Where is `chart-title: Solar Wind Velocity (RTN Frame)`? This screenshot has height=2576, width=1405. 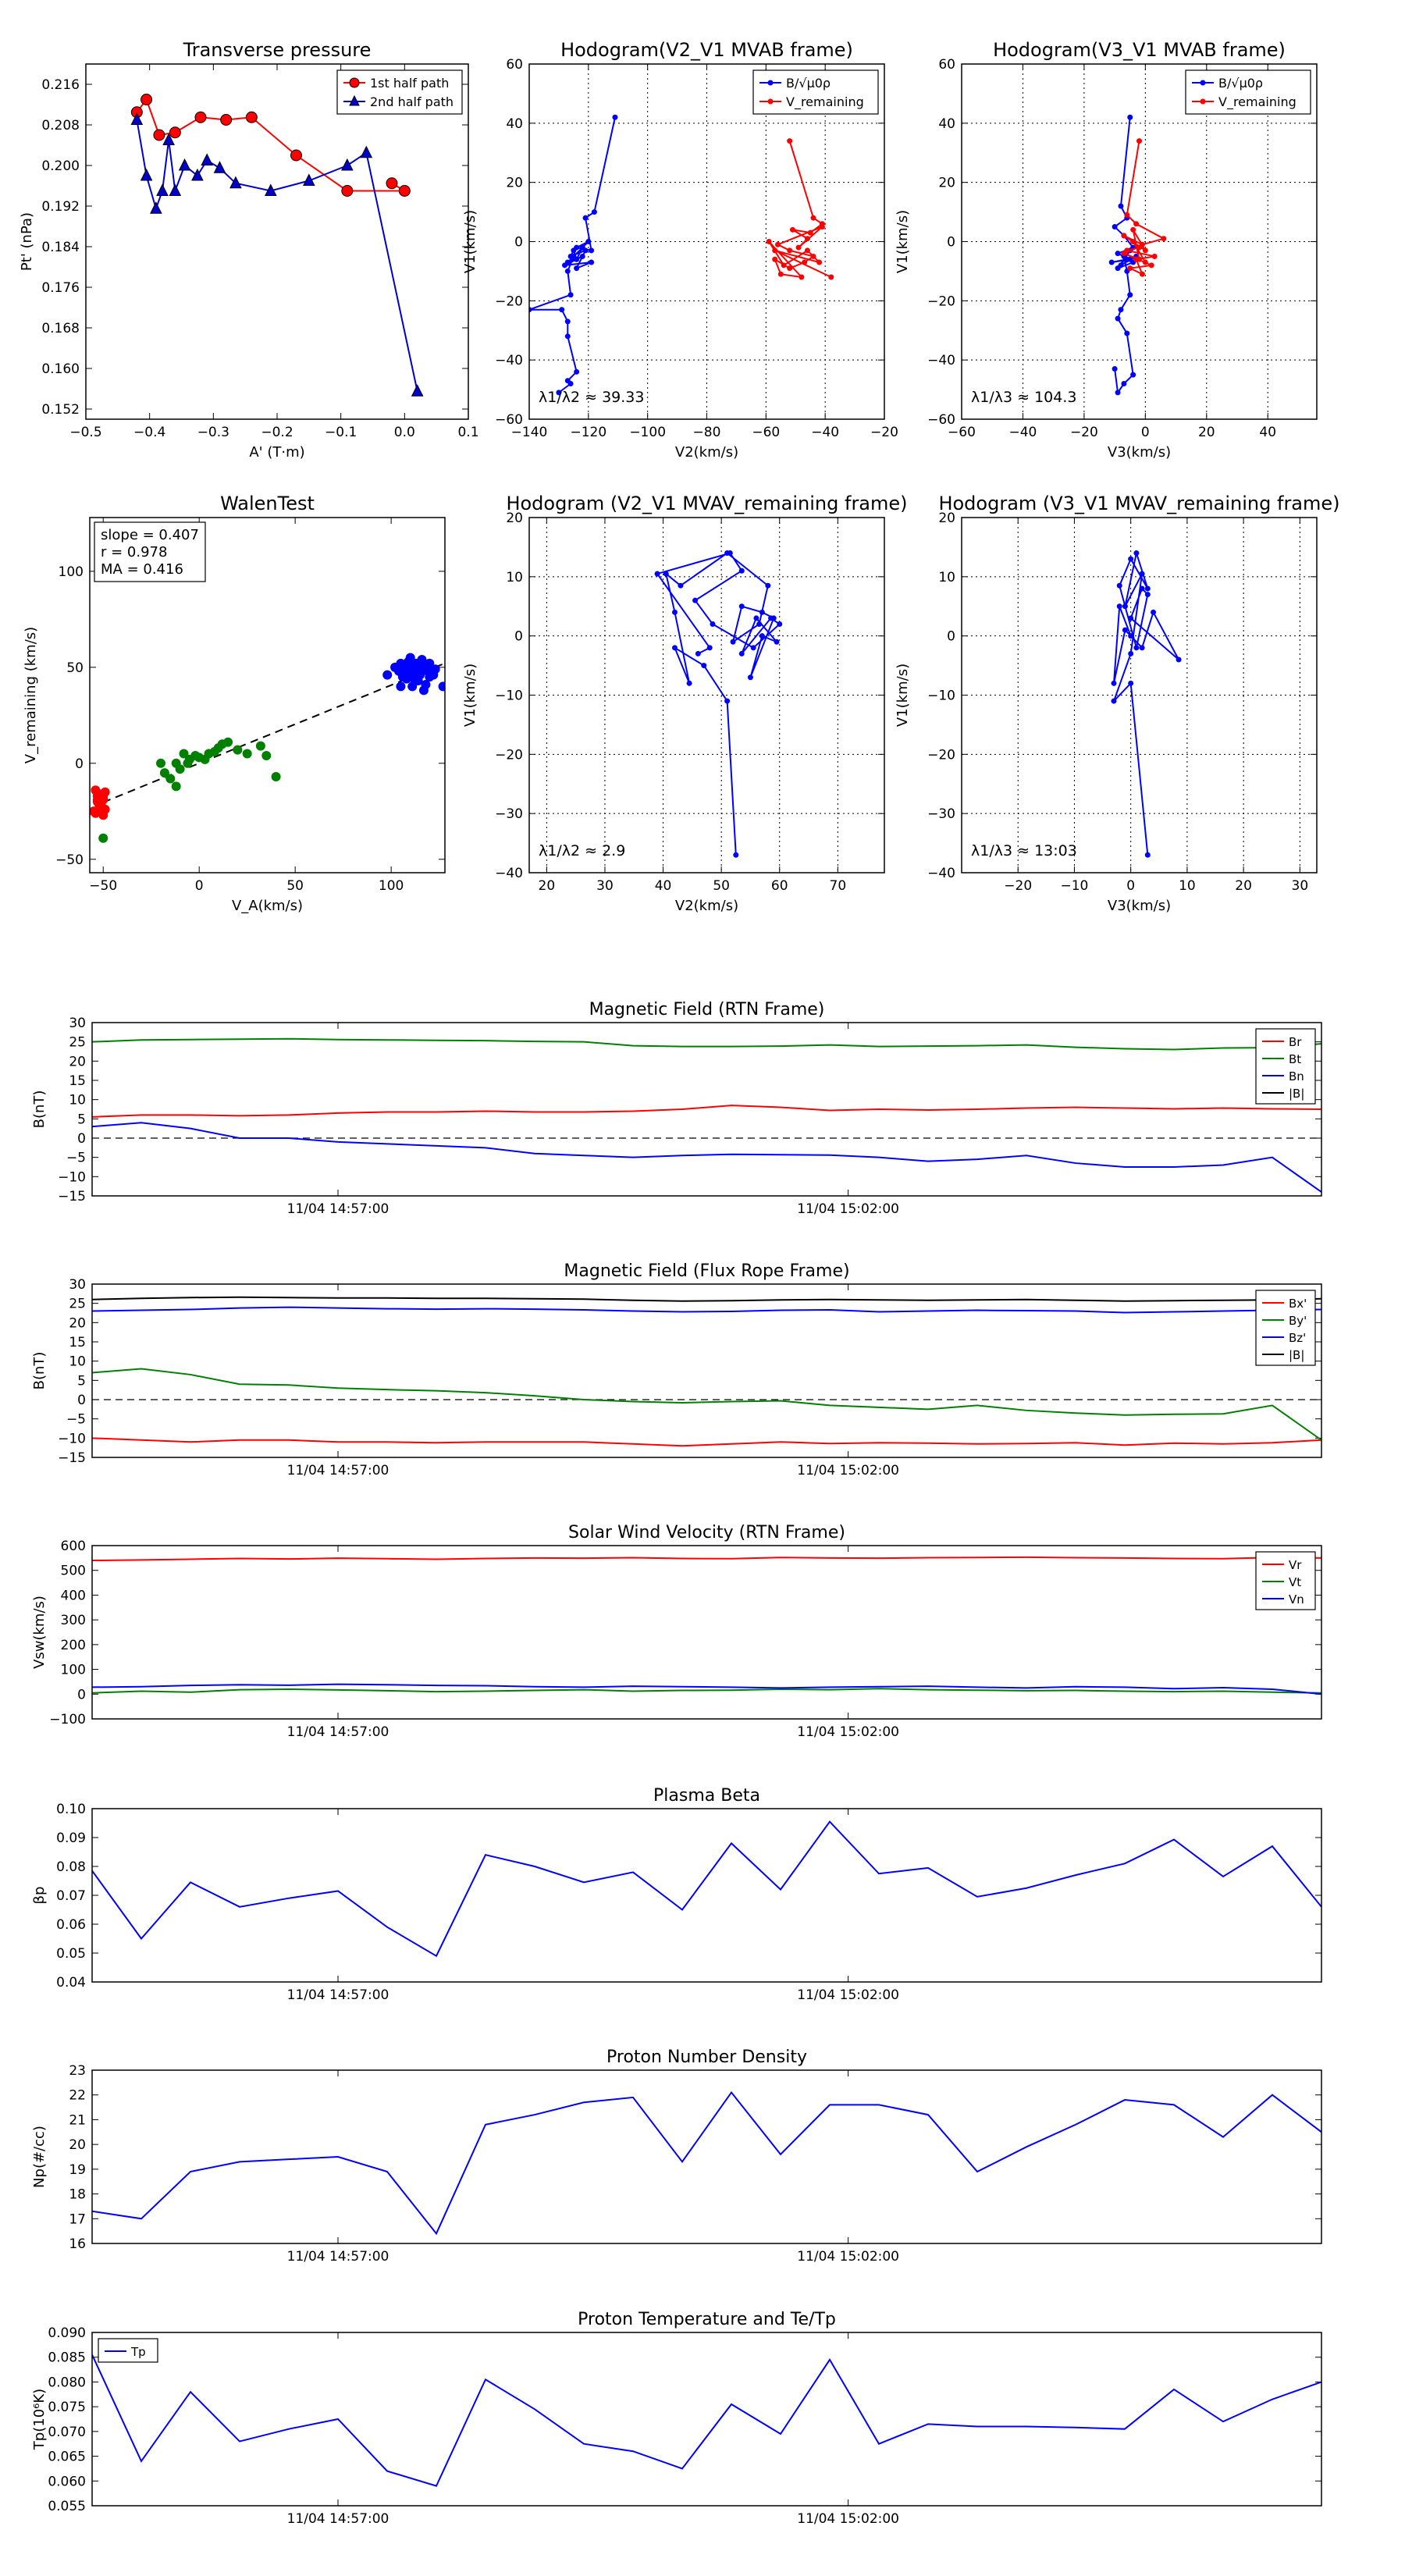
chart-title: Solar Wind Velocity (RTN Frame) is located at coordinates (707, 1532).